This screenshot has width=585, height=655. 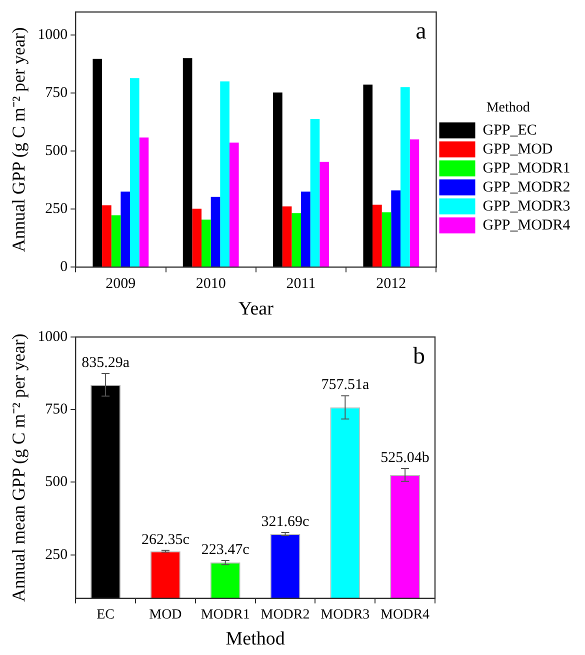 I want to click on data-label: 223.47c, so click(x=225, y=550).